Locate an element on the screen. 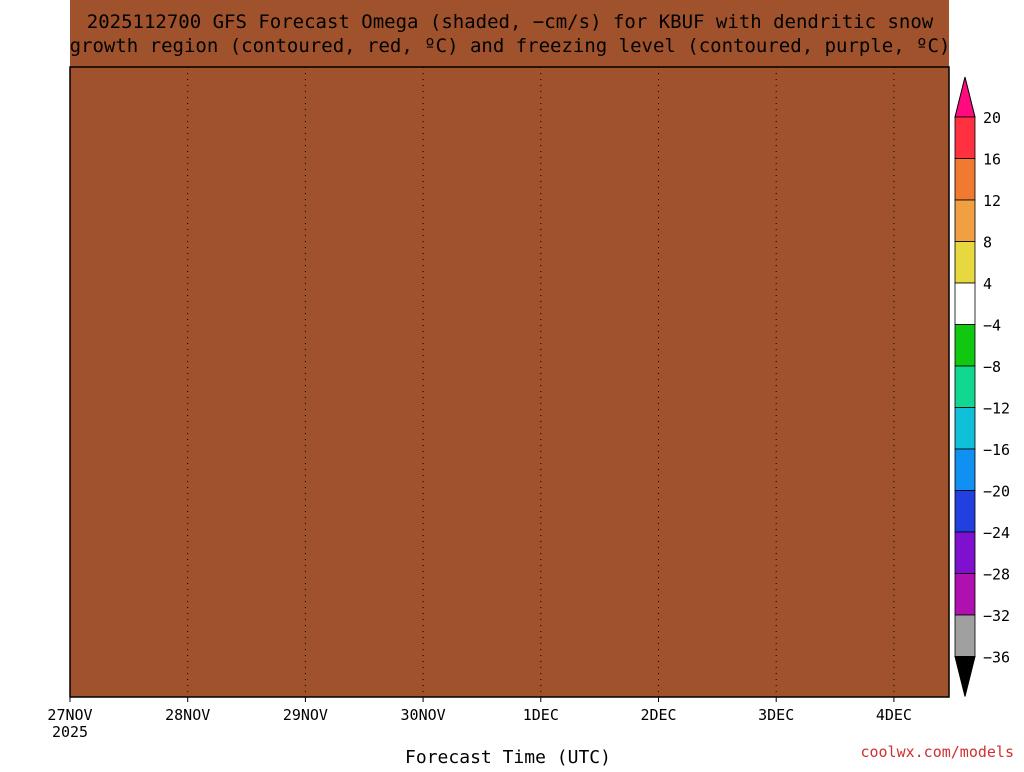  colorbar-tick-label: −16 is located at coordinates (996, 450).